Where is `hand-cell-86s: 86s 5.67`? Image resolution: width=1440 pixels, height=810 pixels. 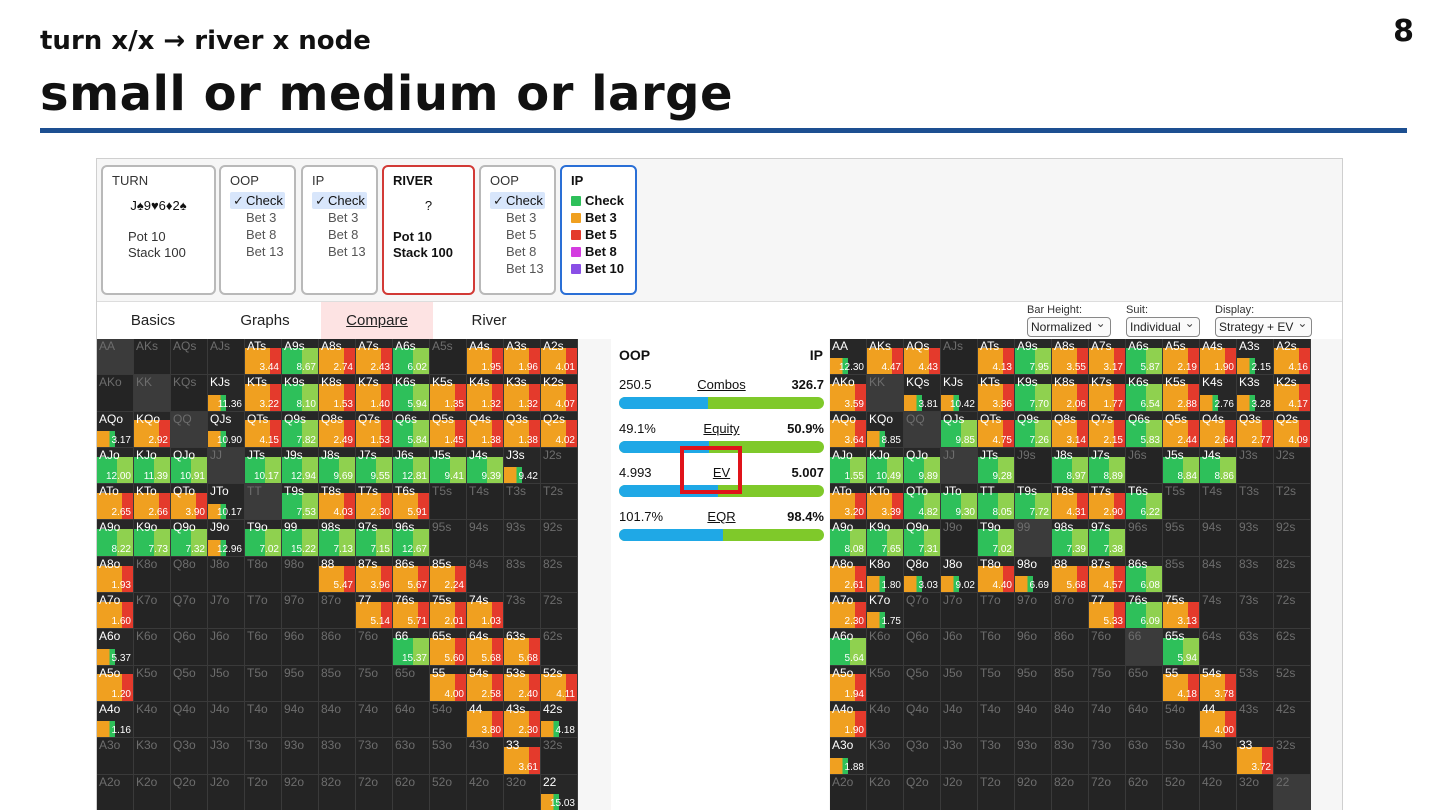
hand-cell-86s: 86s 5.67 is located at coordinates (411, 575).